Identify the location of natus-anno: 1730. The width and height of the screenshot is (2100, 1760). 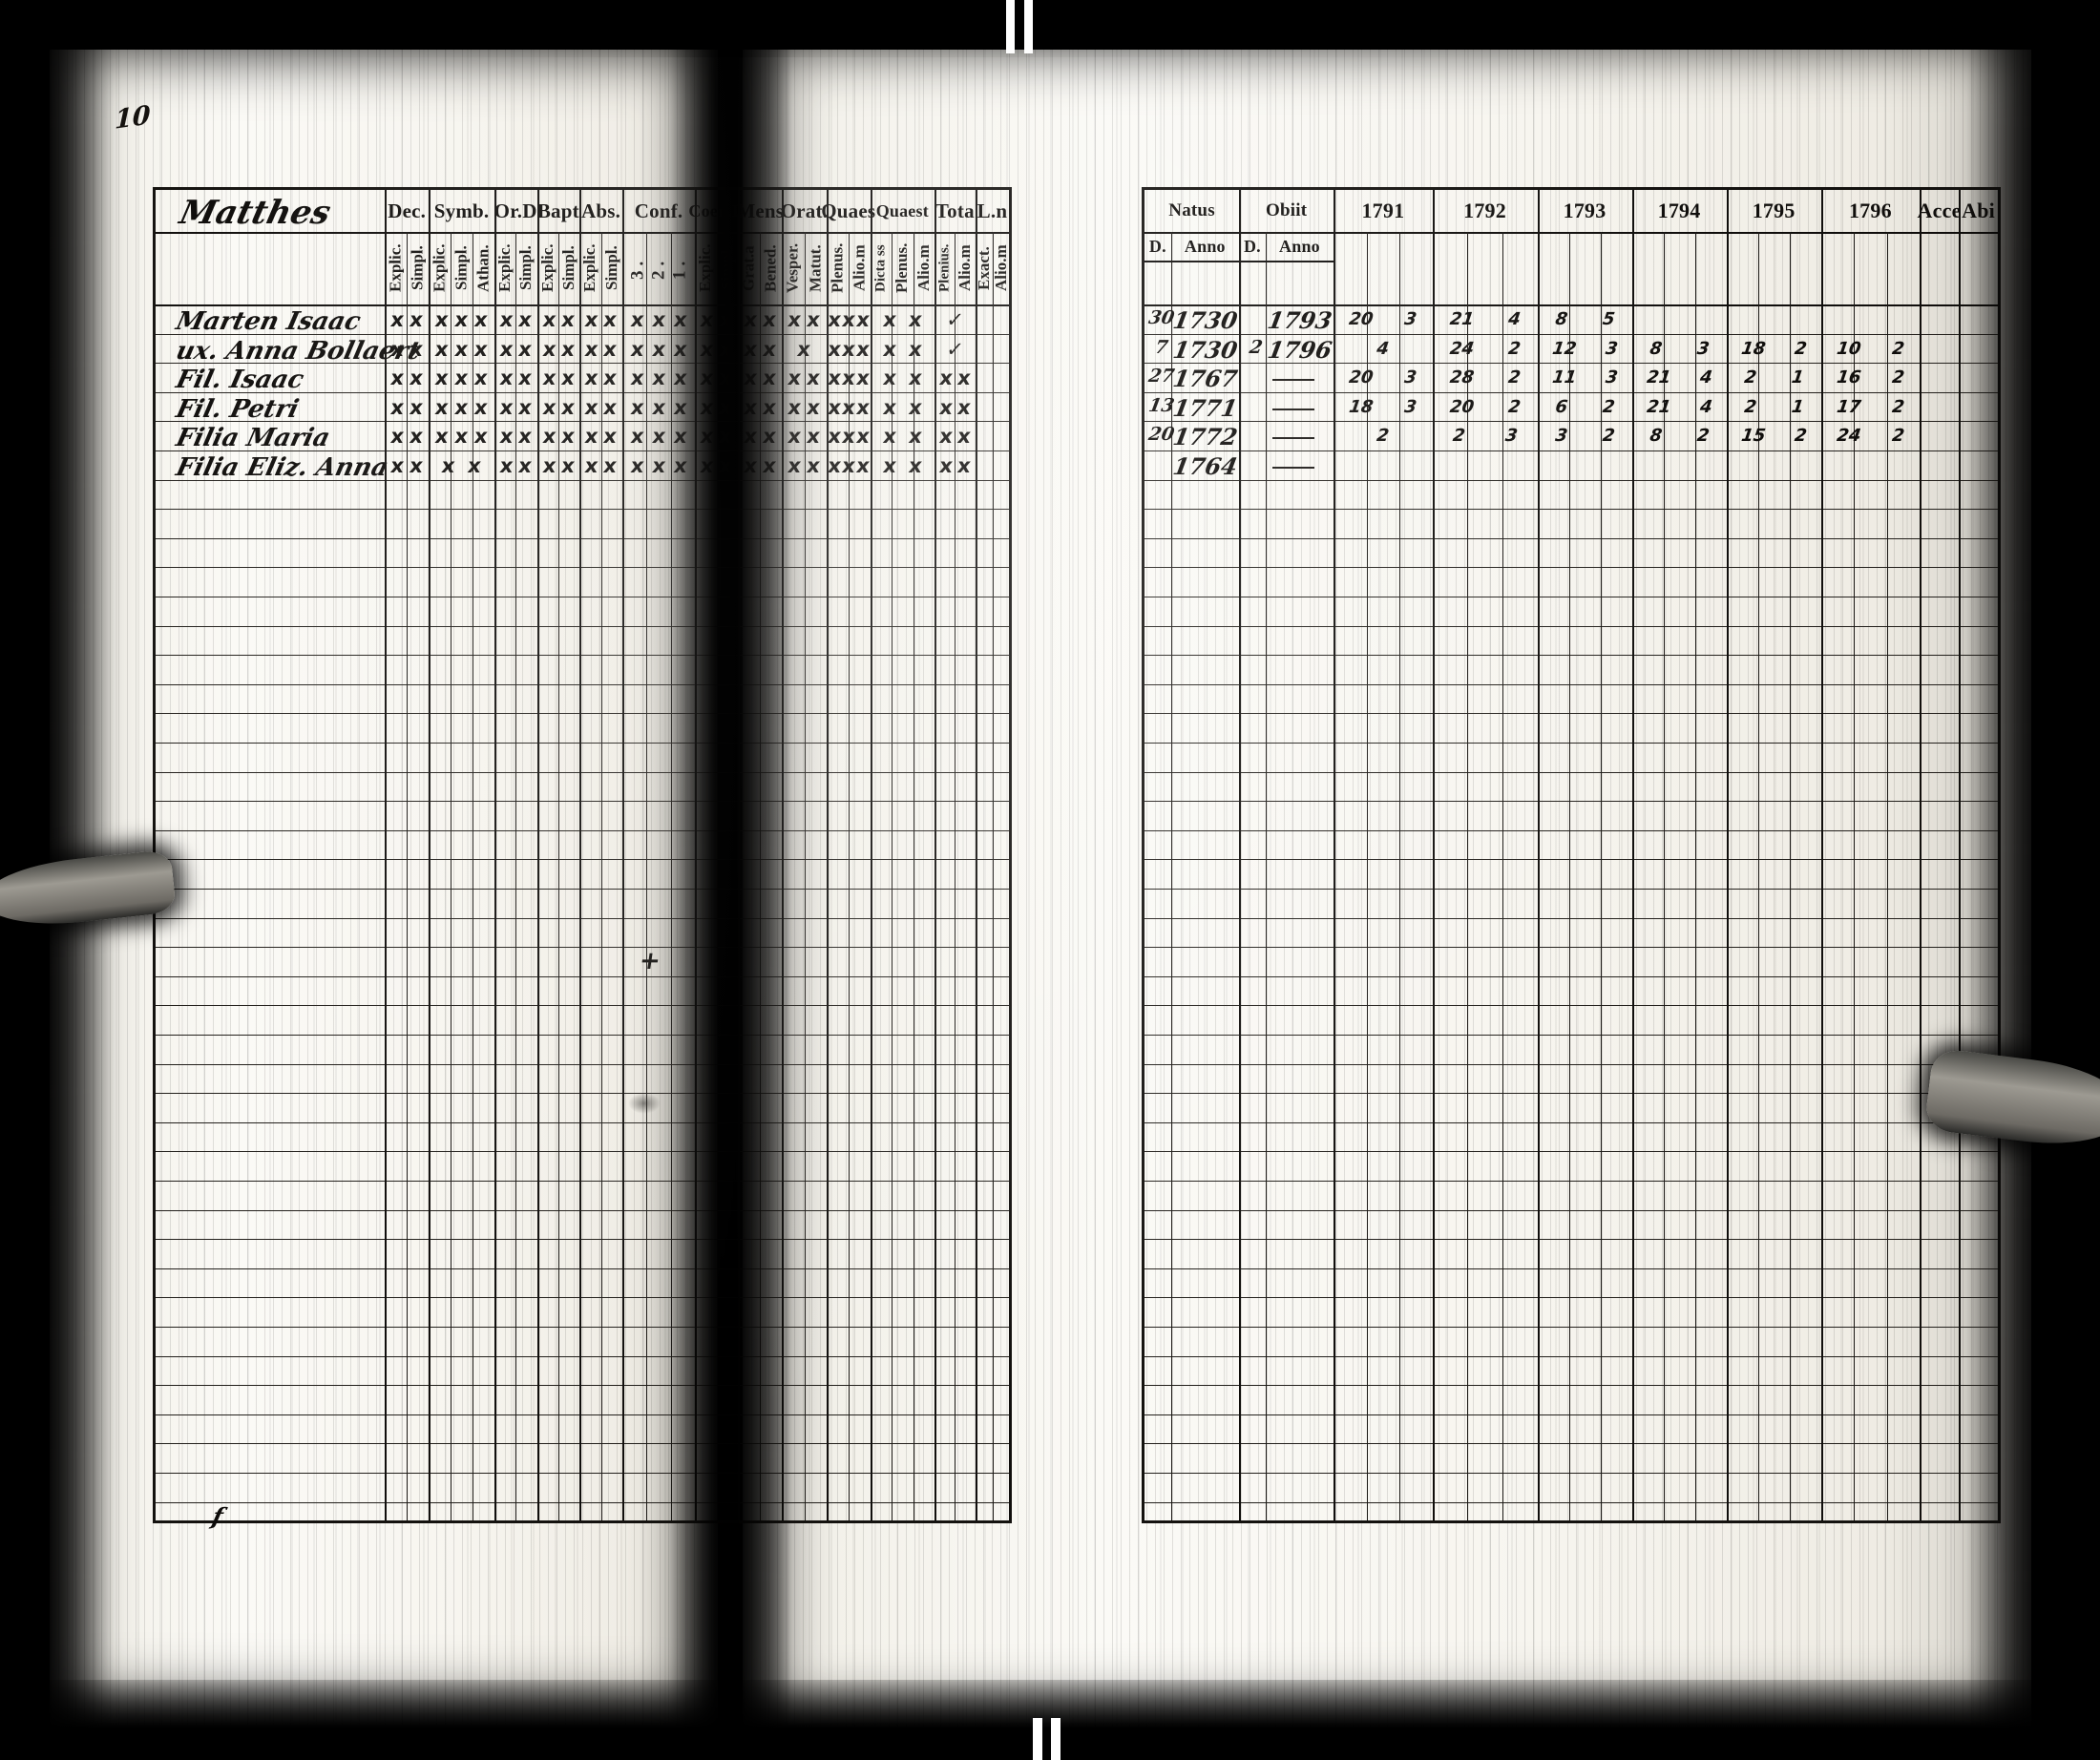
(1205, 349).